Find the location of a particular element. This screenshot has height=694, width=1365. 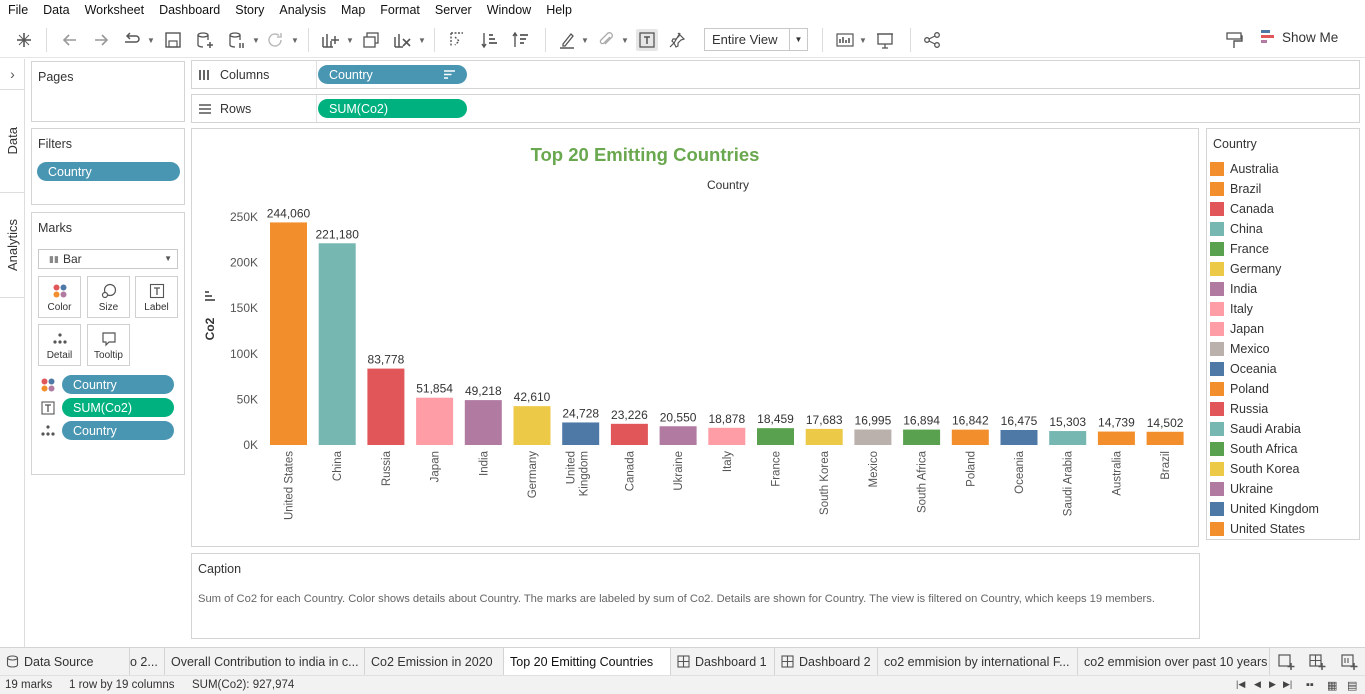

menu-file: File is located at coordinates (18, 9).